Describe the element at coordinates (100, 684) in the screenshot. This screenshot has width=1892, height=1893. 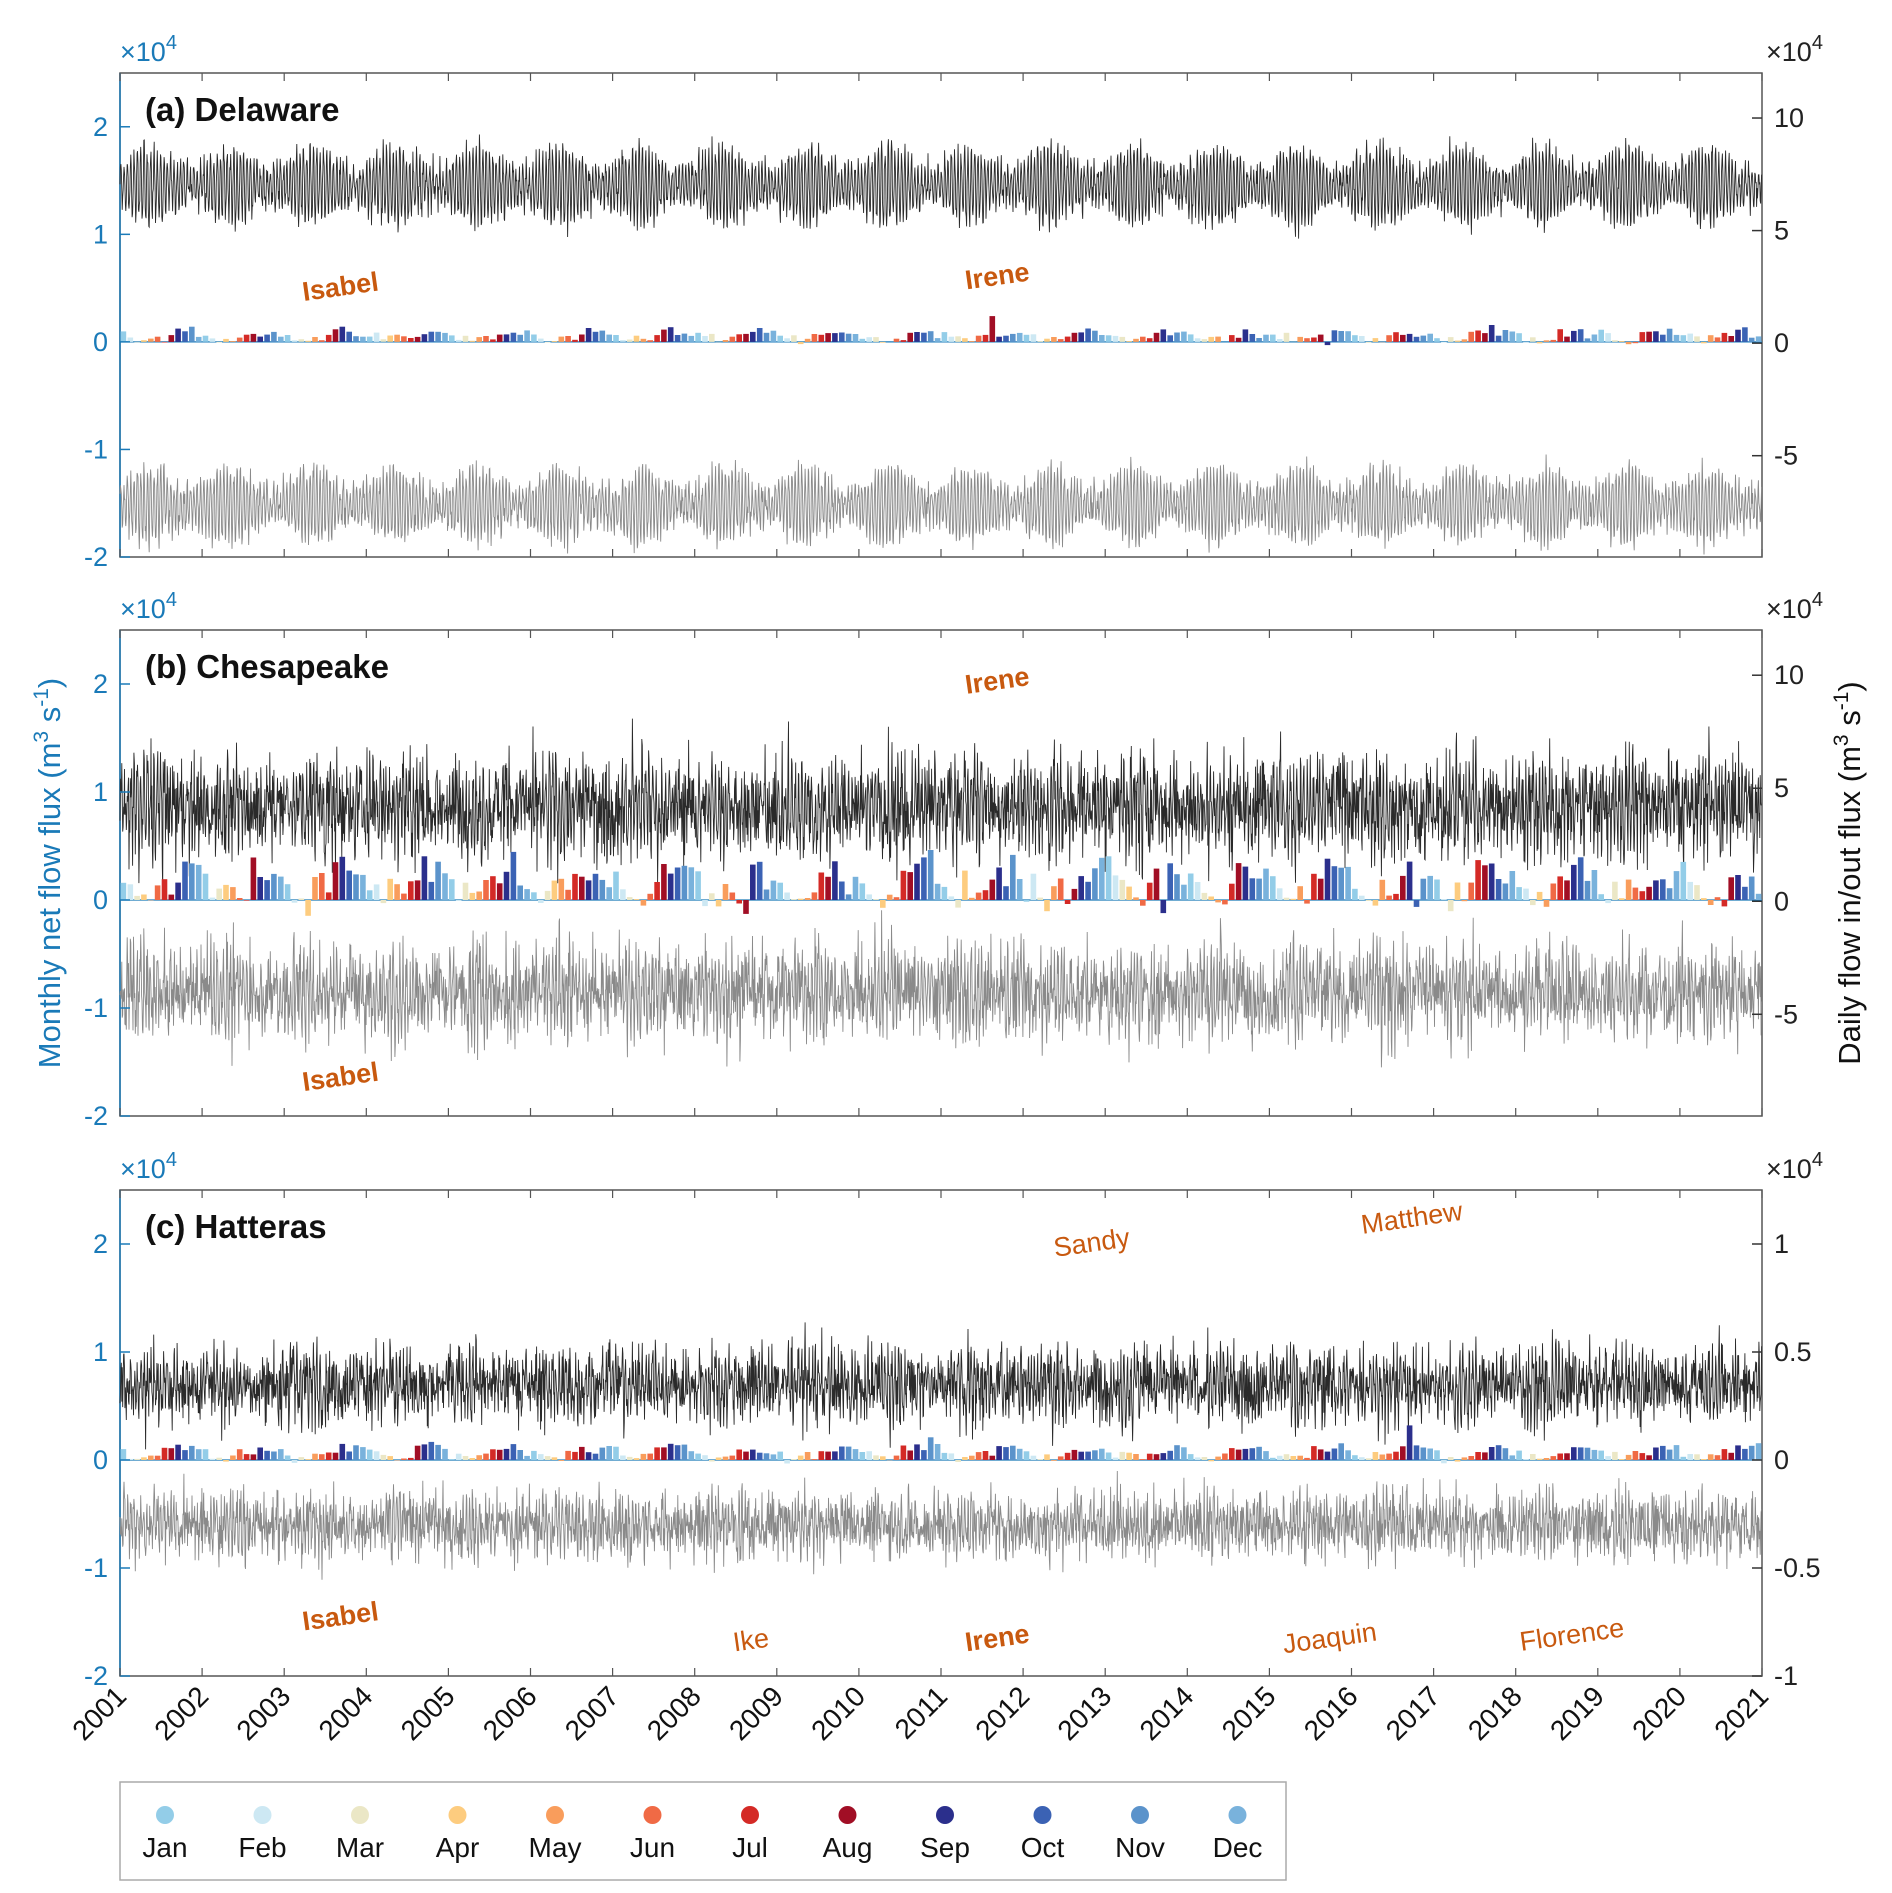
I see `left-tick-label: 2` at that location.